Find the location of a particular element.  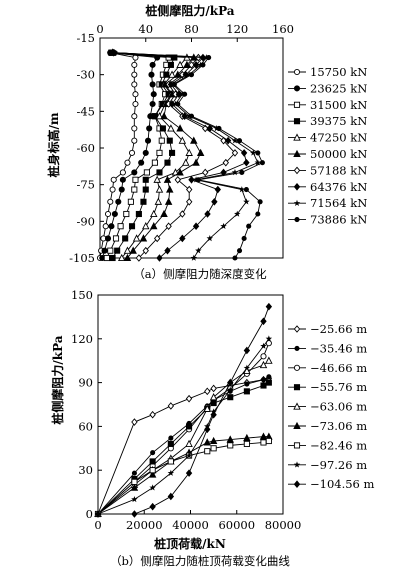

chart-a-legend-item: 64376 kN is located at coordinates (327, 187).